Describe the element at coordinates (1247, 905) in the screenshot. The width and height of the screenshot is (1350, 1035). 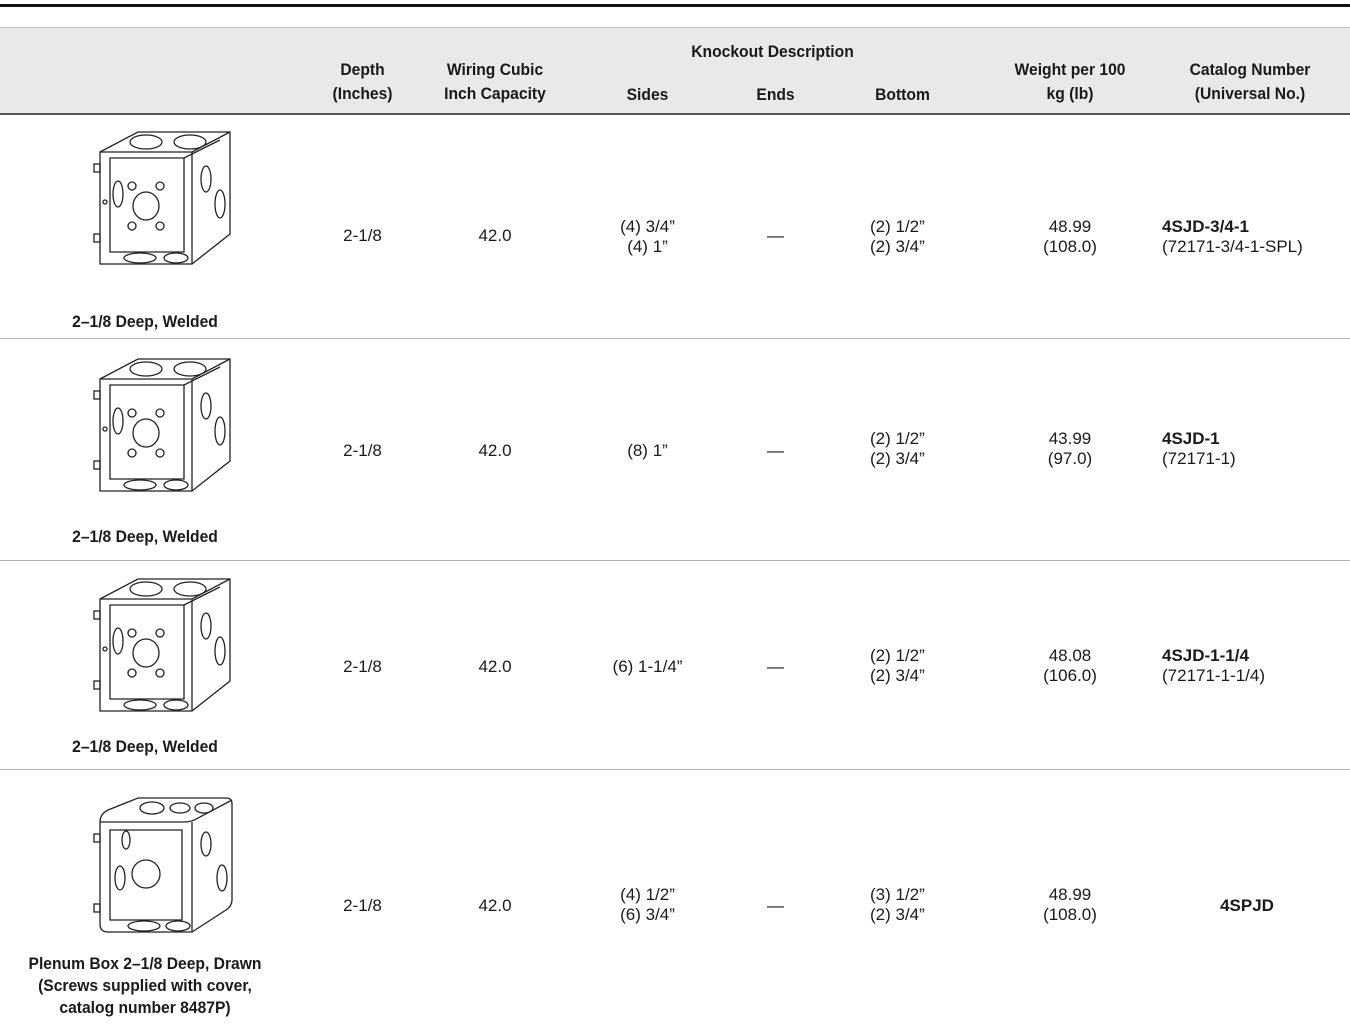
I see `catalog-value: 4SPJD` at that location.